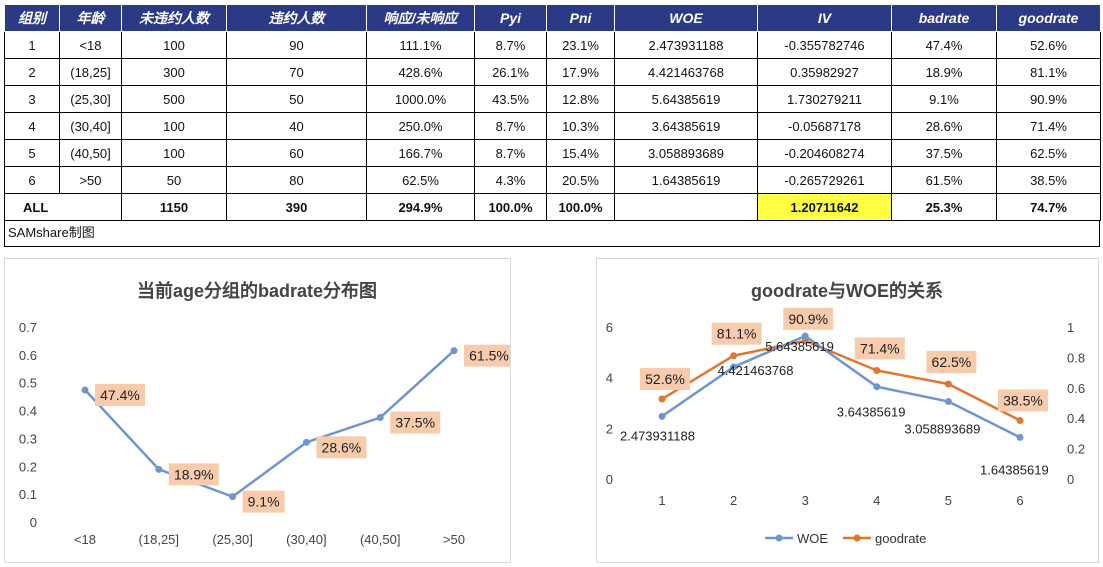  Describe the element at coordinates (90, 153) in the screenshot. I see `cell-age: (40,50]` at that location.